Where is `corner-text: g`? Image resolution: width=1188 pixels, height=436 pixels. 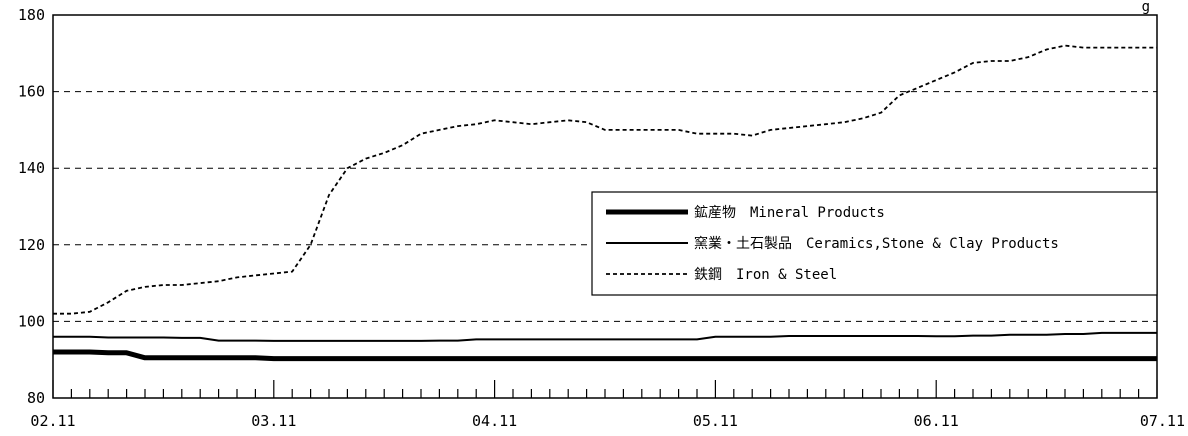
corner-text: g is located at coordinates (1146, 7).